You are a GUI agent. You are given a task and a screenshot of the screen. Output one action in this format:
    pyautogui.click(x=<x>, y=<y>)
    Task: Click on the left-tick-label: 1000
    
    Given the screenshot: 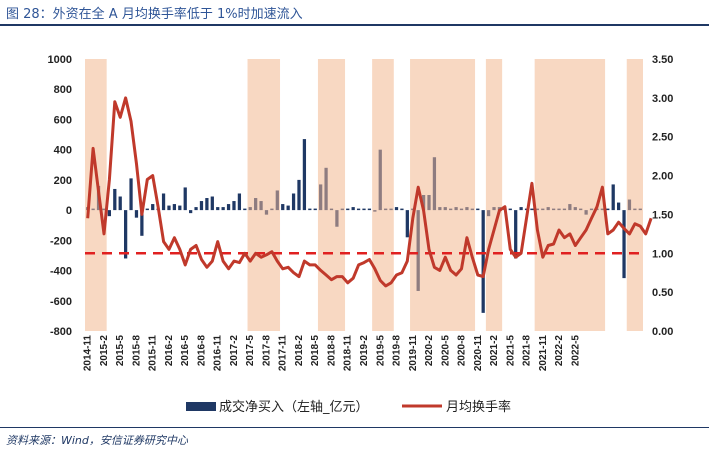 What is the action you would take?
    pyautogui.click(x=60, y=60)
    